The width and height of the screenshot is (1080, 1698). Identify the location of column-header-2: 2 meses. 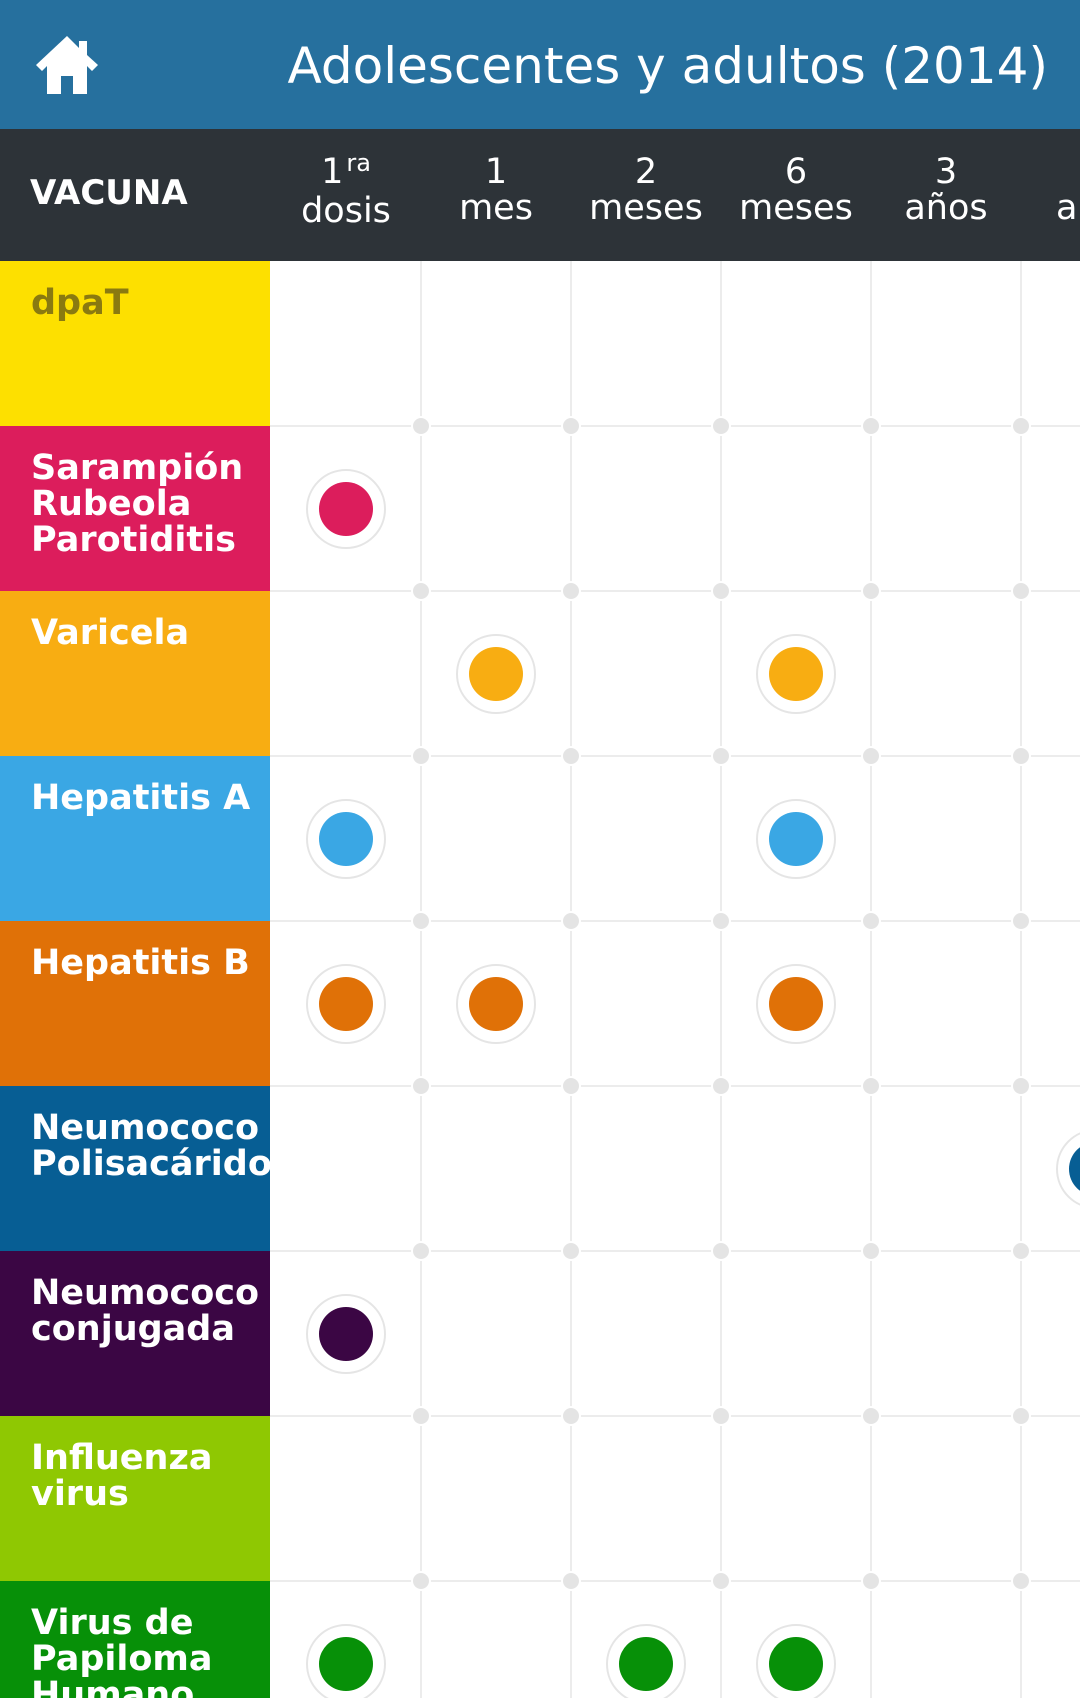
(646, 190).